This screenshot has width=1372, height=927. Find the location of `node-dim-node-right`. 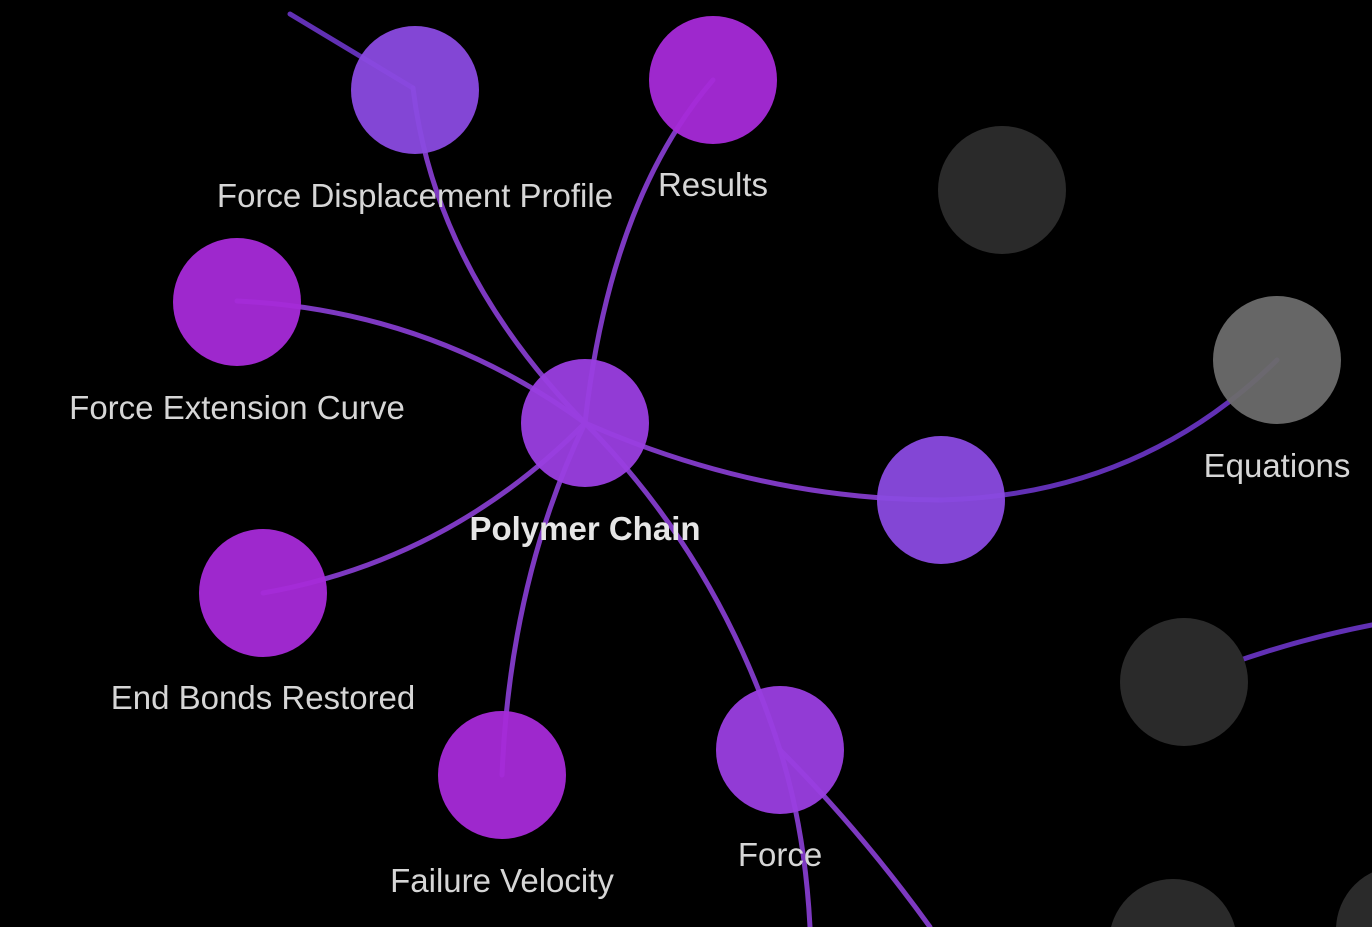

node-dim-node-right is located at coordinates (1184, 682).